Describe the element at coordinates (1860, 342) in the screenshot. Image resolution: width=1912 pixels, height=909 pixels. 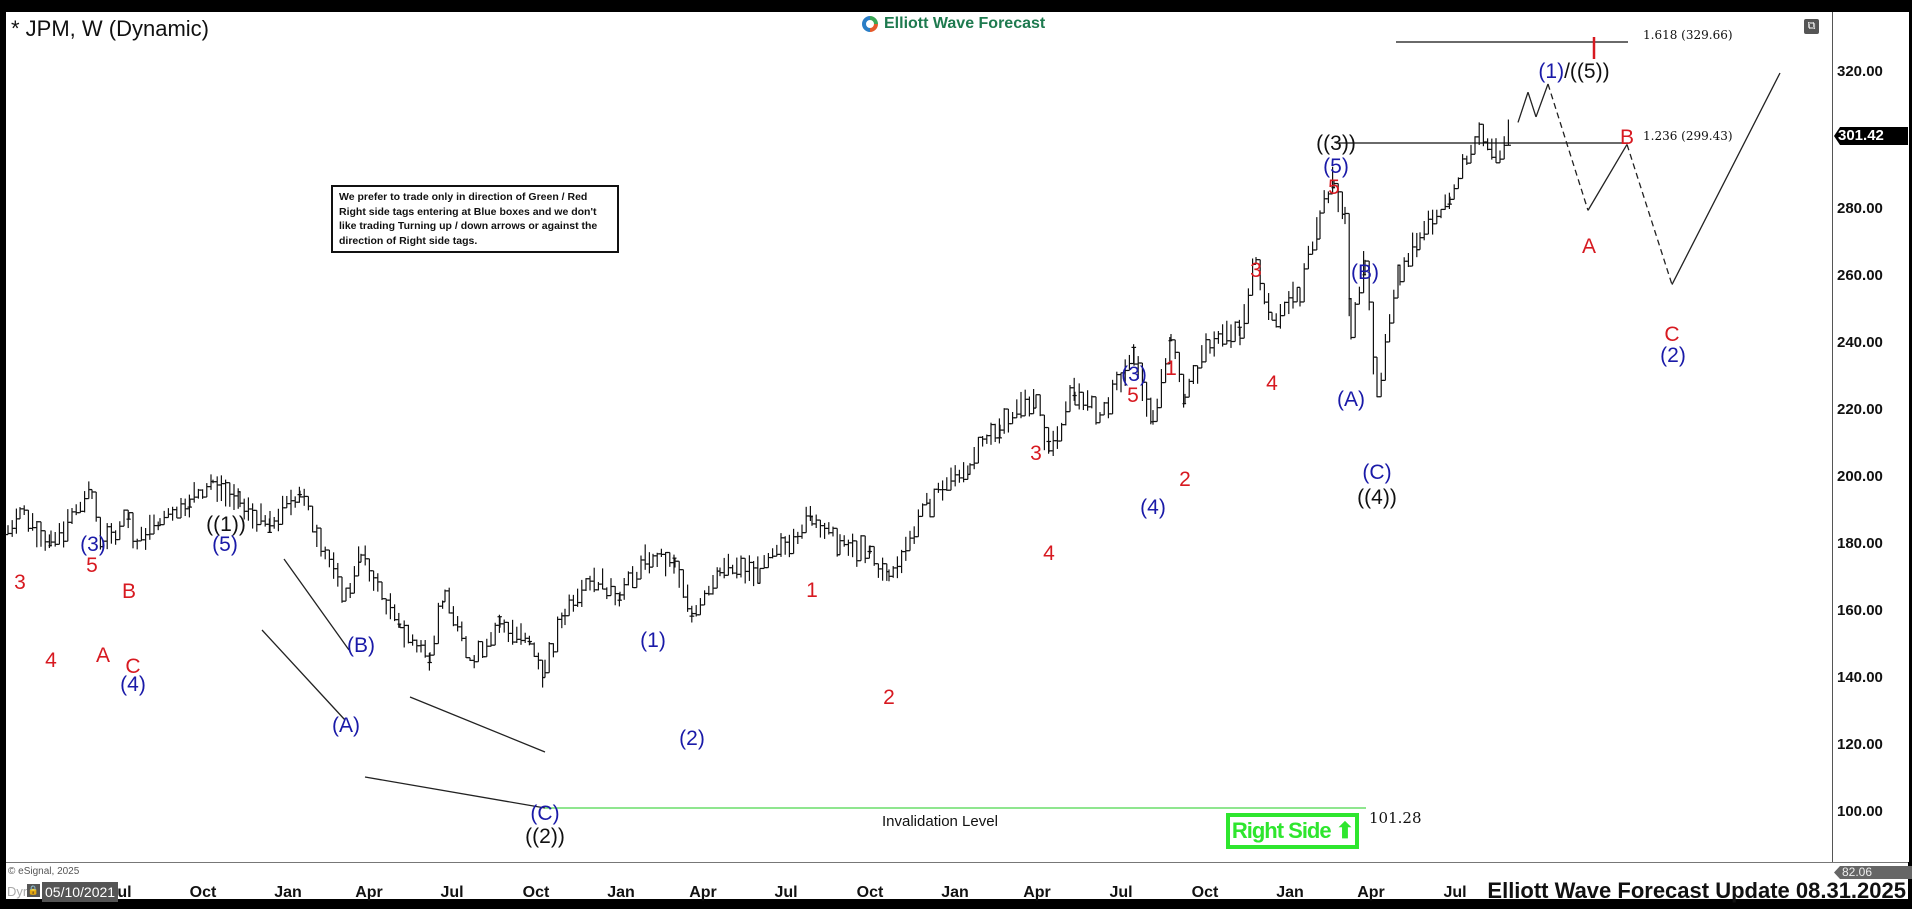
I see `price-tick: 240.00` at that location.